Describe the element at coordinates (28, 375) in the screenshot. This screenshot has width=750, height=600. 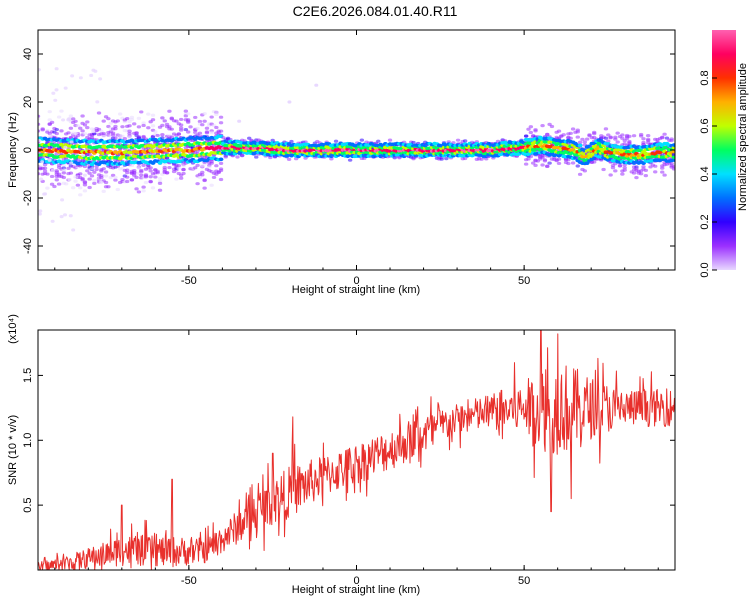
I see `snr-y-tick-label: 1.5` at that location.